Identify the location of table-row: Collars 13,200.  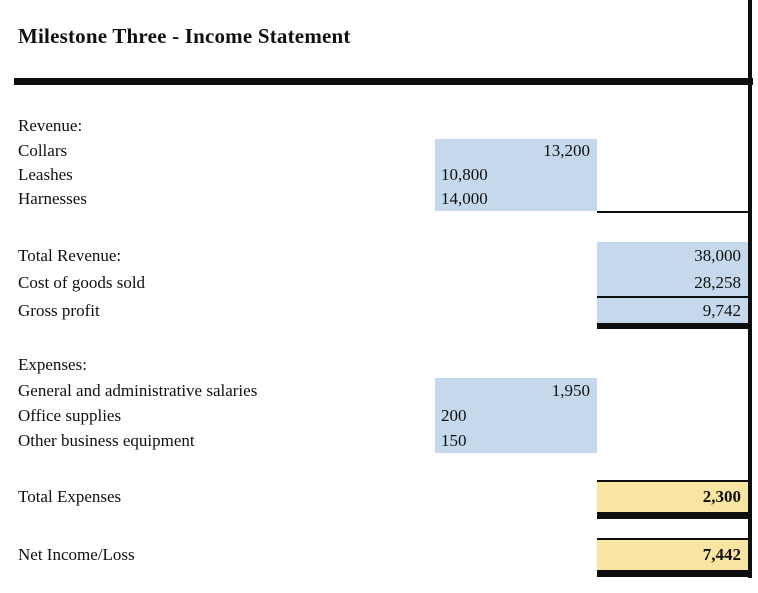
(374, 151).